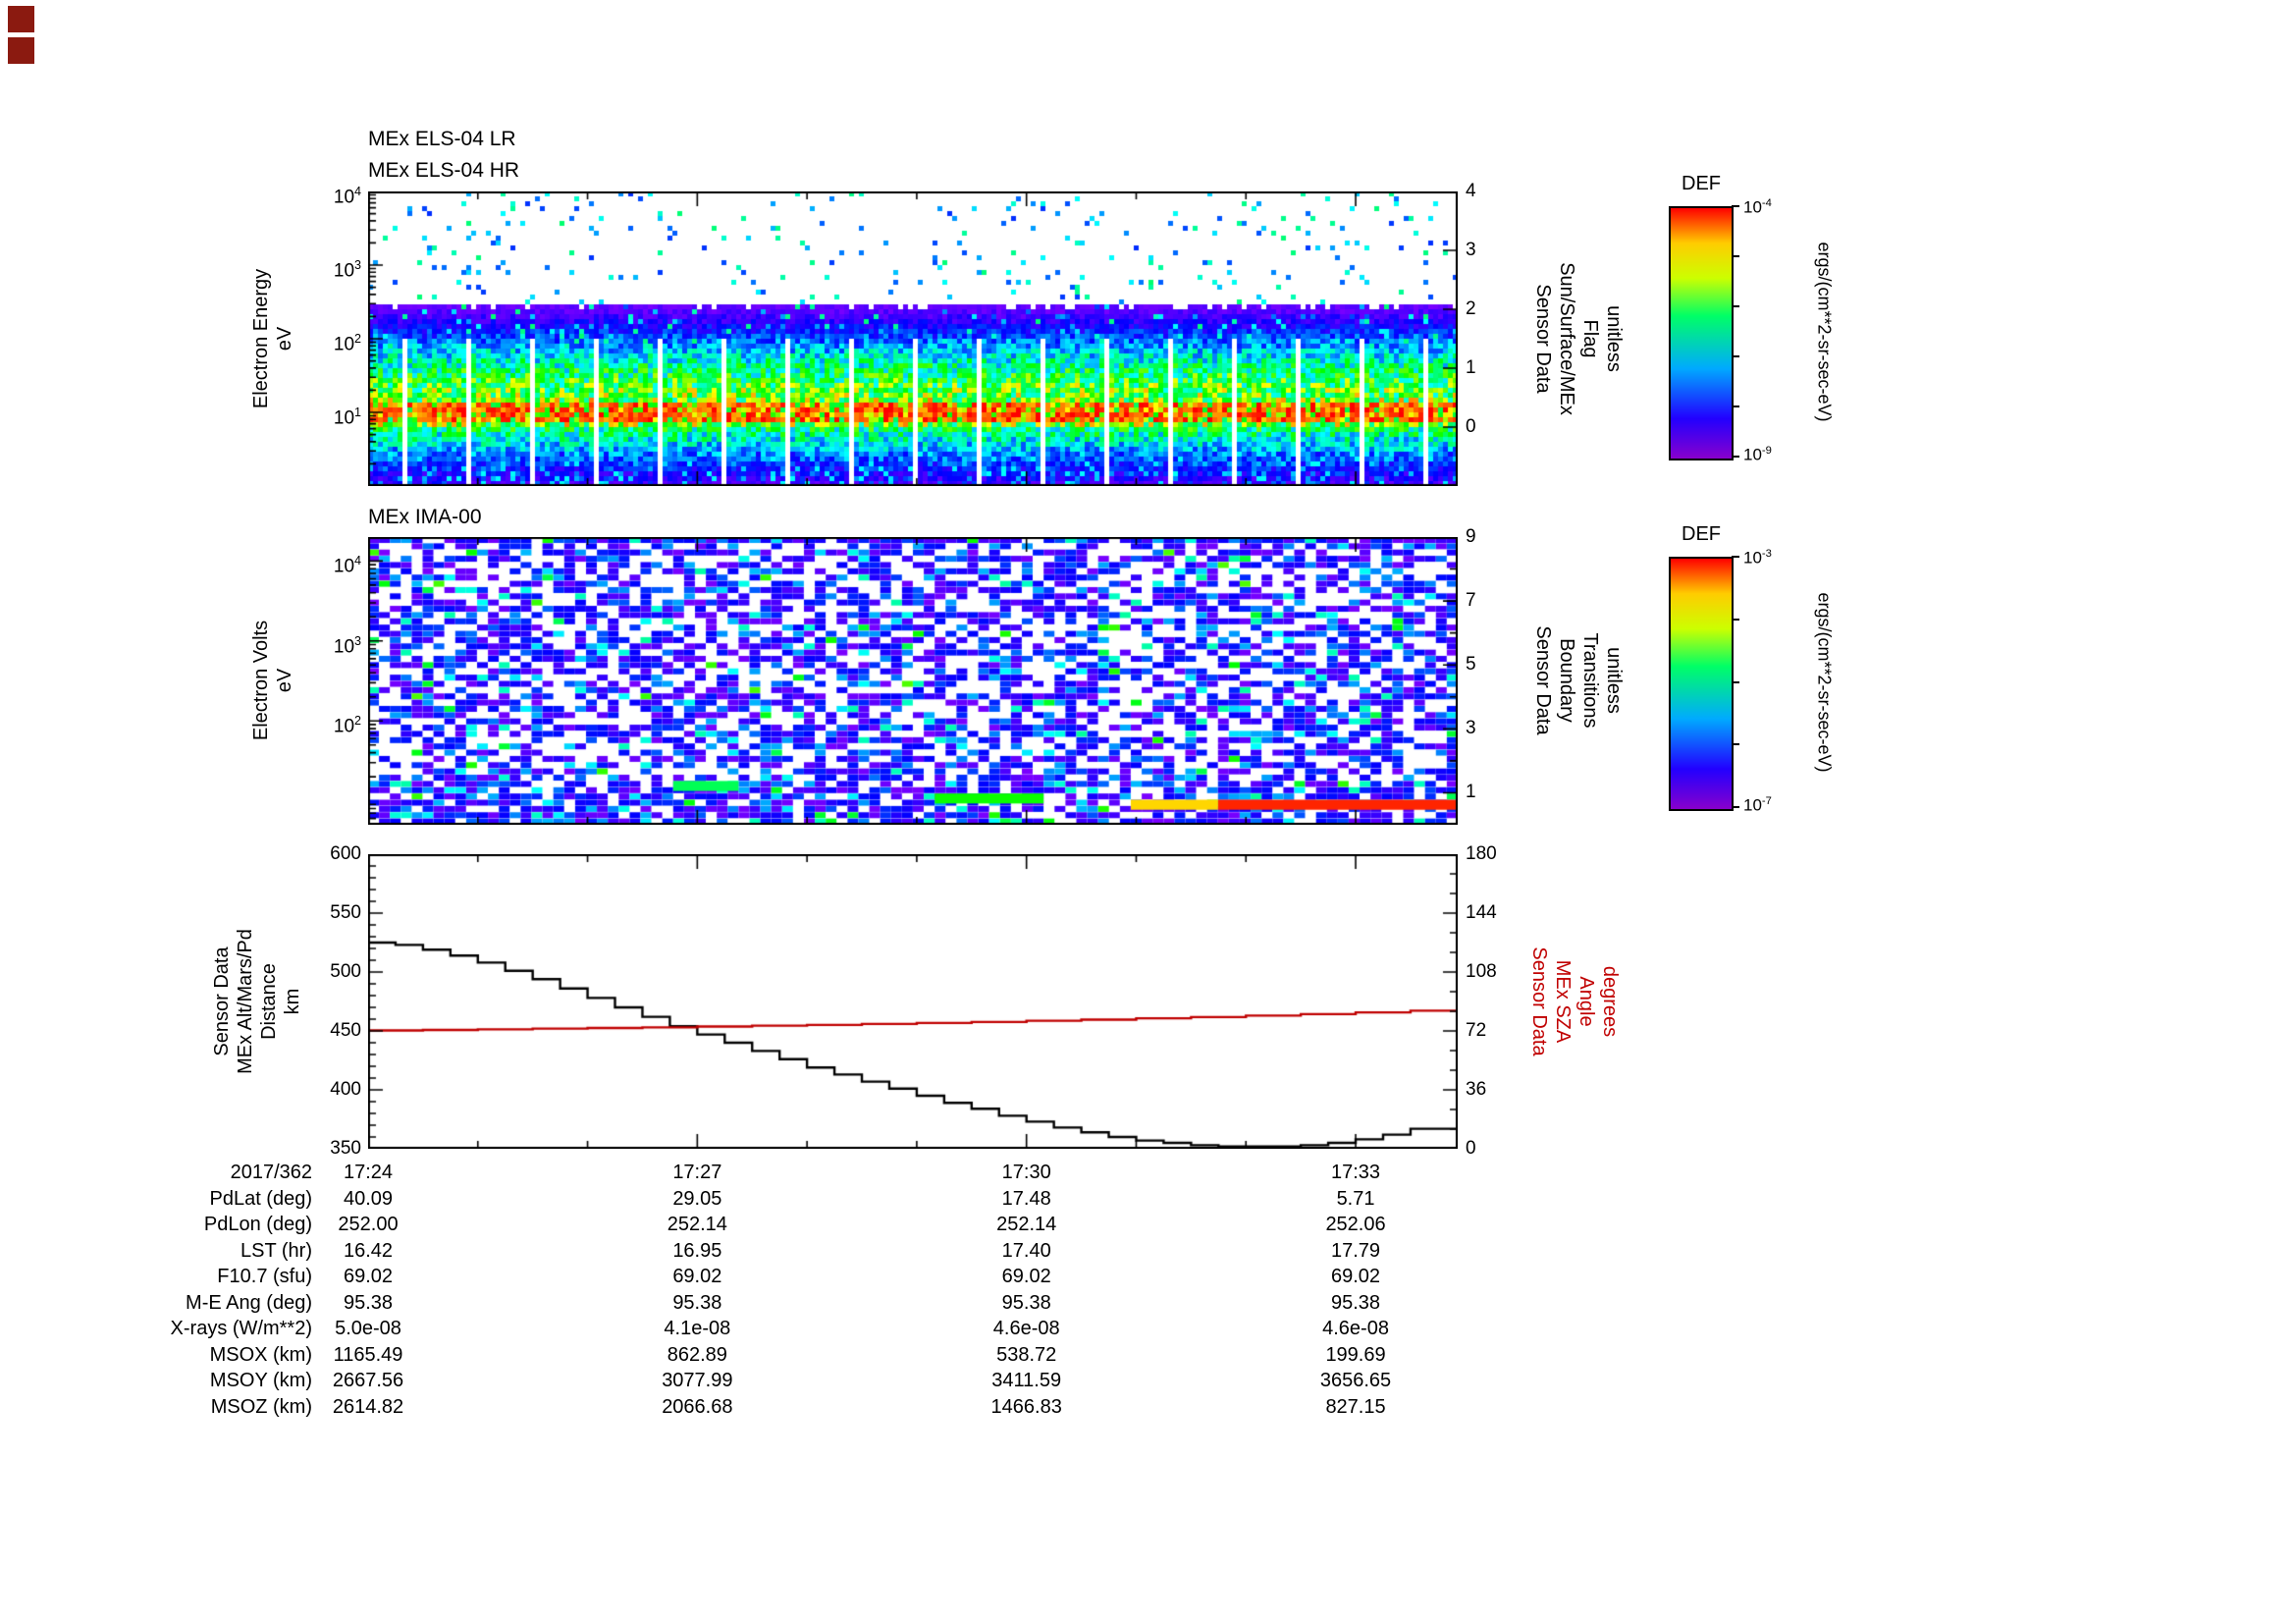  Describe the element at coordinates (1355, 1224) in the screenshot. I see `table-cell: 252.06` at that location.